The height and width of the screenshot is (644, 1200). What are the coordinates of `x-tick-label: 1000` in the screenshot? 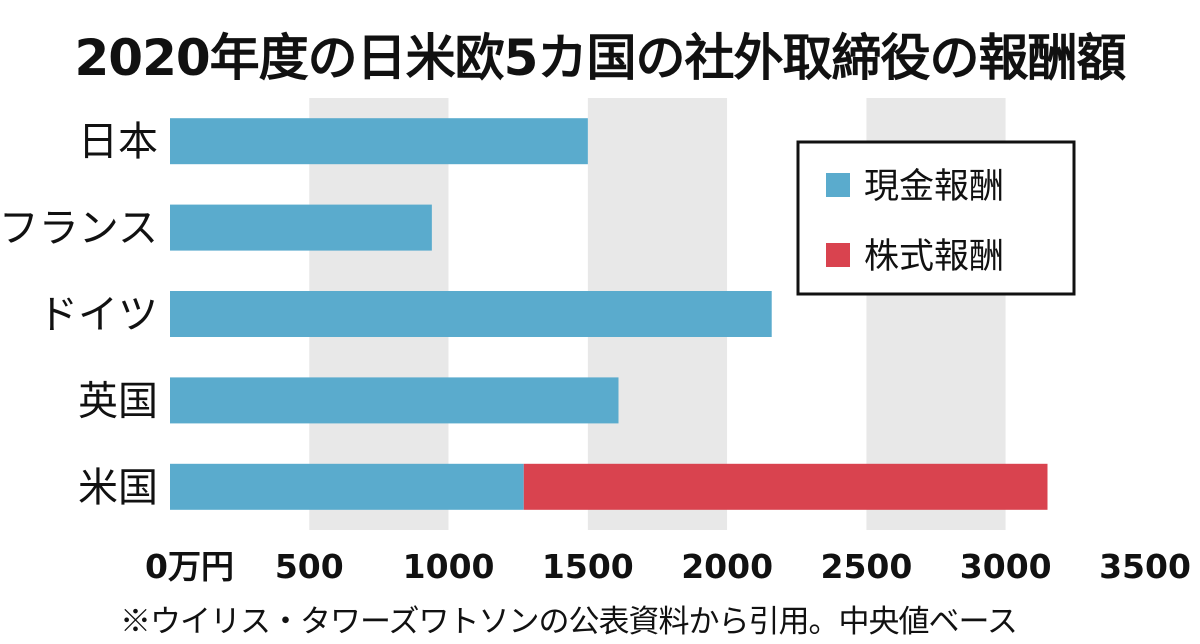 It's located at (449, 566).